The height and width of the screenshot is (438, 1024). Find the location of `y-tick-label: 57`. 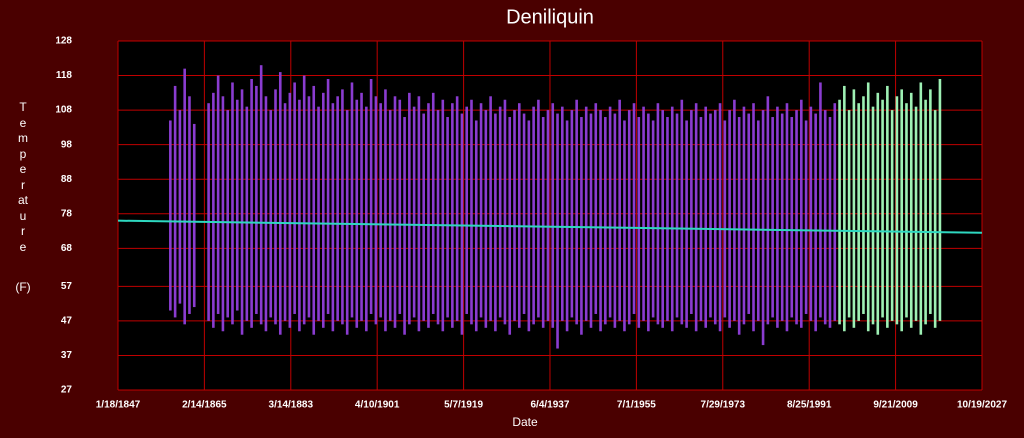

y-tick-label: 57 is located at coordinates (67, 286).